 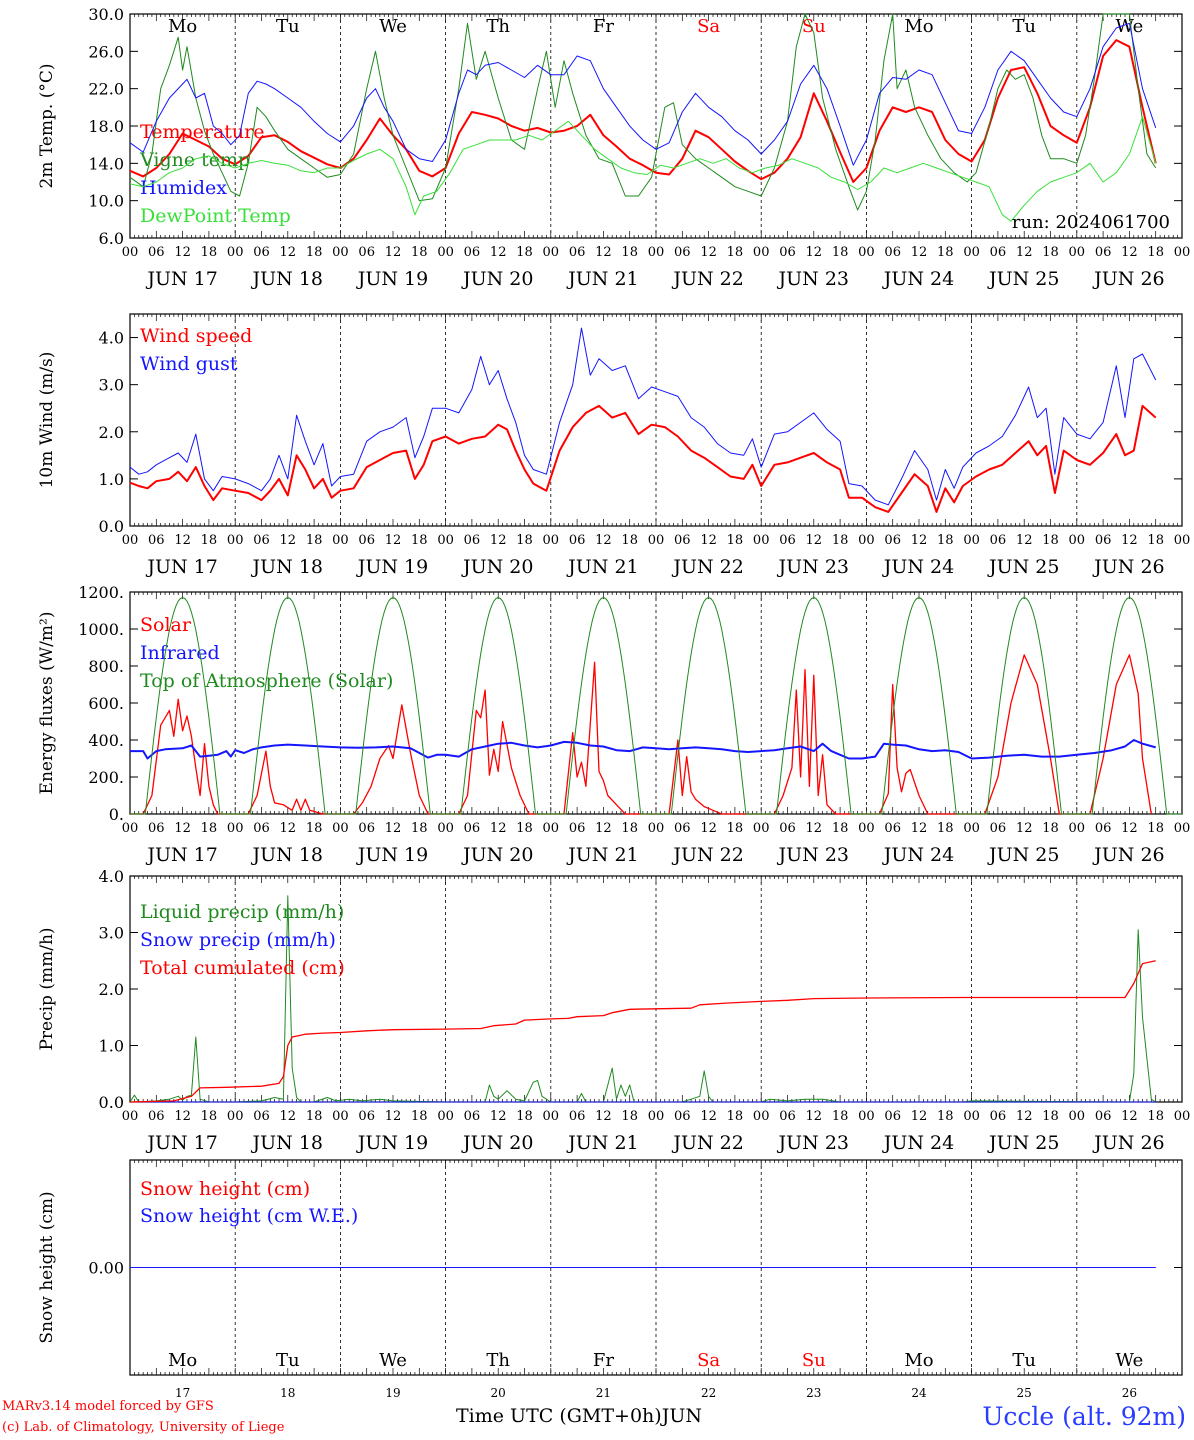 I want to click on weekday-label: Fr, so click(x=603, y=26).